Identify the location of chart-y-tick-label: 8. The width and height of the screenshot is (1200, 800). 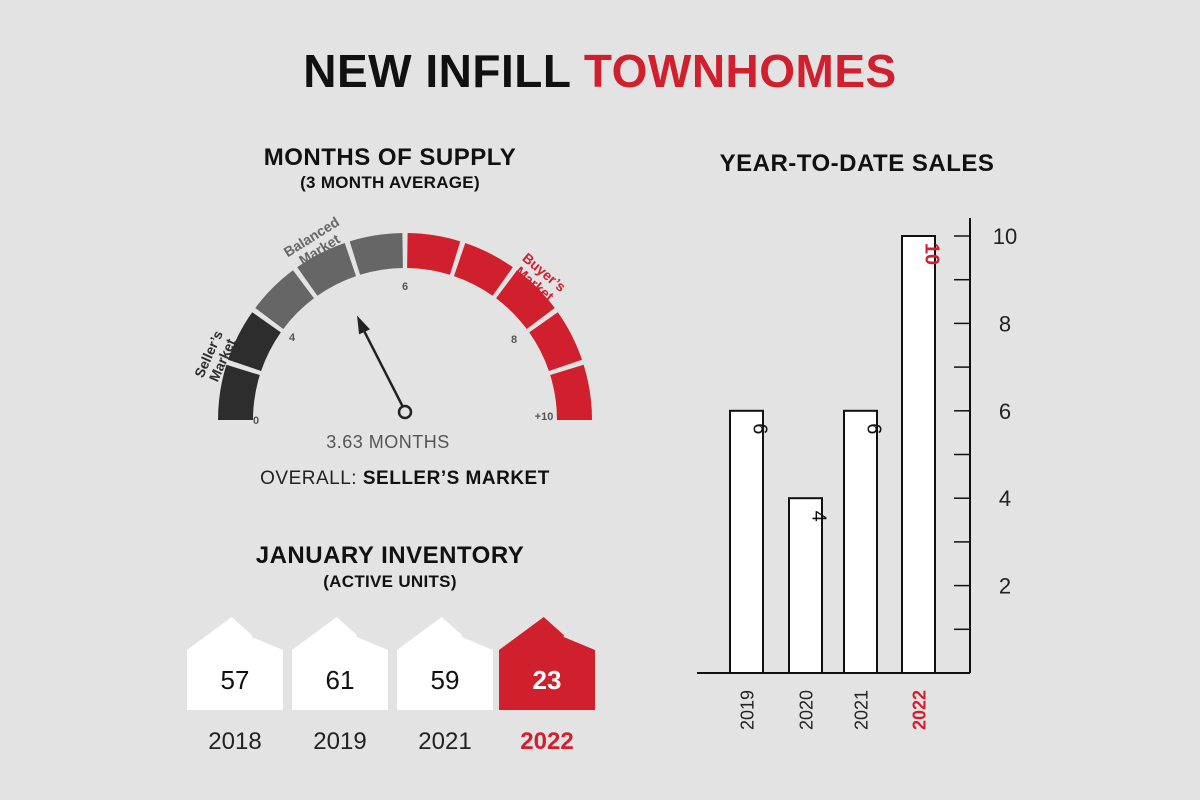
(1005, 323).